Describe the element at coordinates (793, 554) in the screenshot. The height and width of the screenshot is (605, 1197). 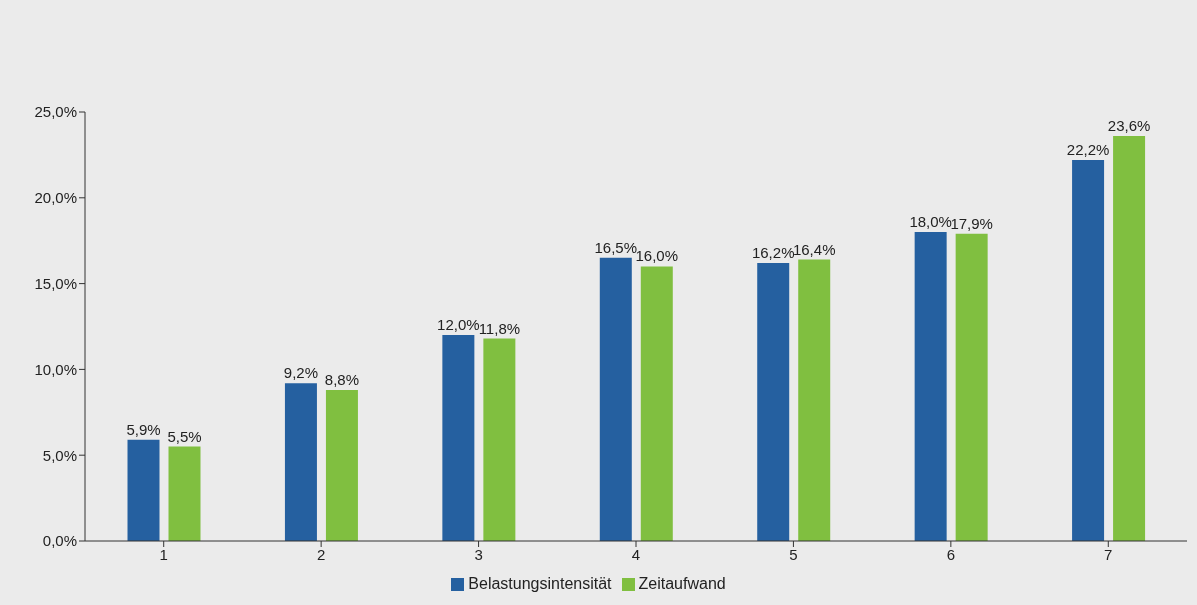
I see `x-tick-label: 5` at that location.